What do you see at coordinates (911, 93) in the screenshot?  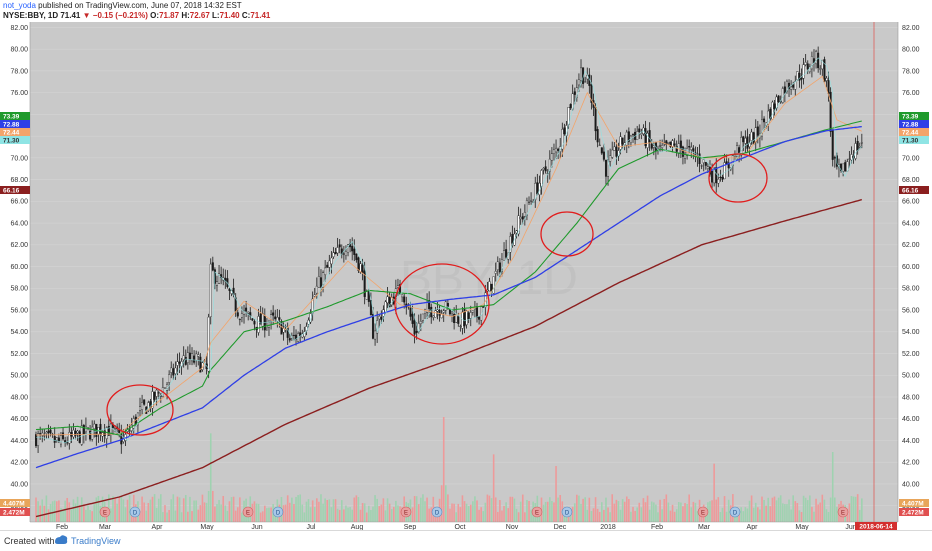 I see `right-tick-label: 76.00` at bounding box center [911, 93].